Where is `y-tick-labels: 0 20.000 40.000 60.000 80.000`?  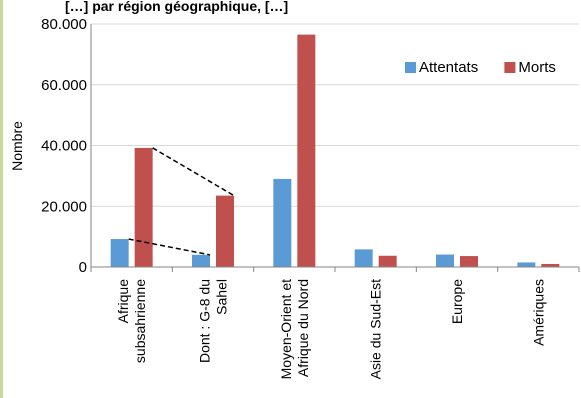
y-tick-labels: 0 20.000 40.000 60.000 80.000 is located at coordinates (64, 146).